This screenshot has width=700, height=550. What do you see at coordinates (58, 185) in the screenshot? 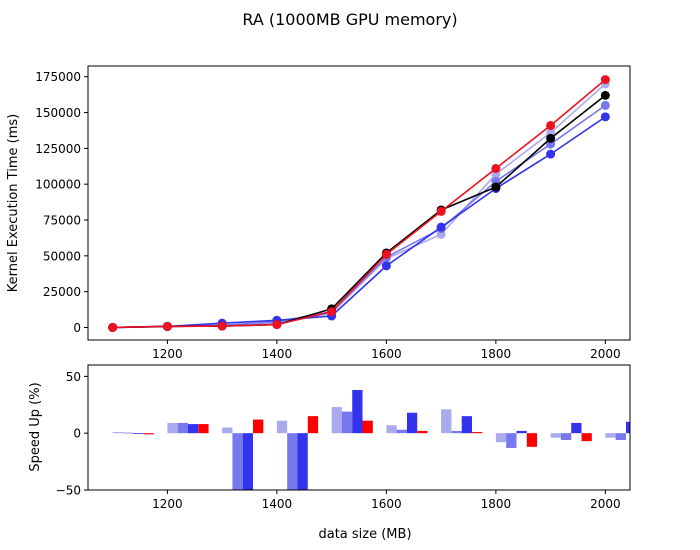
I see `y-tick-label: 100000` at bounding box center [58, 185].